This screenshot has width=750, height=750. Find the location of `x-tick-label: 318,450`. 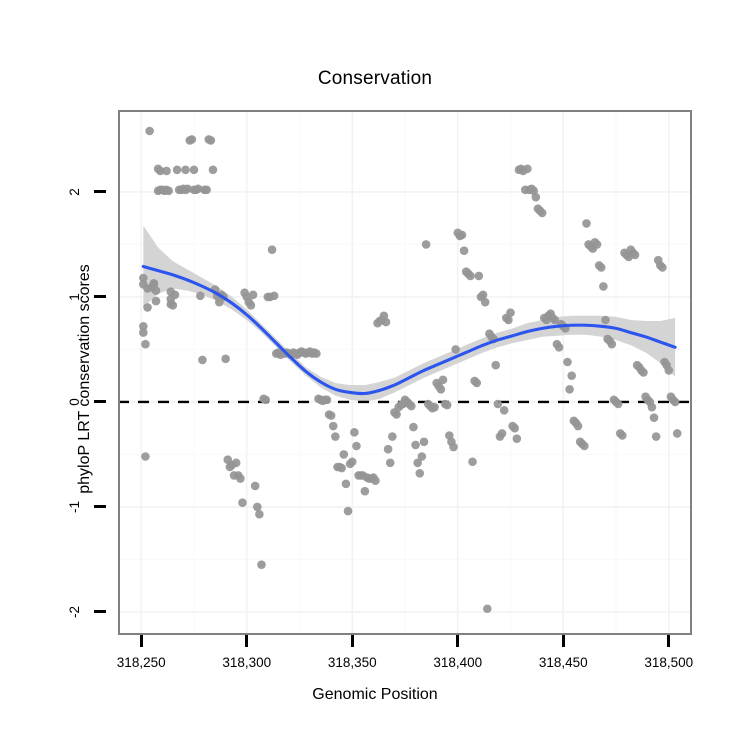

x-tick-label: 318,450 is located at coordinates (563, 662).